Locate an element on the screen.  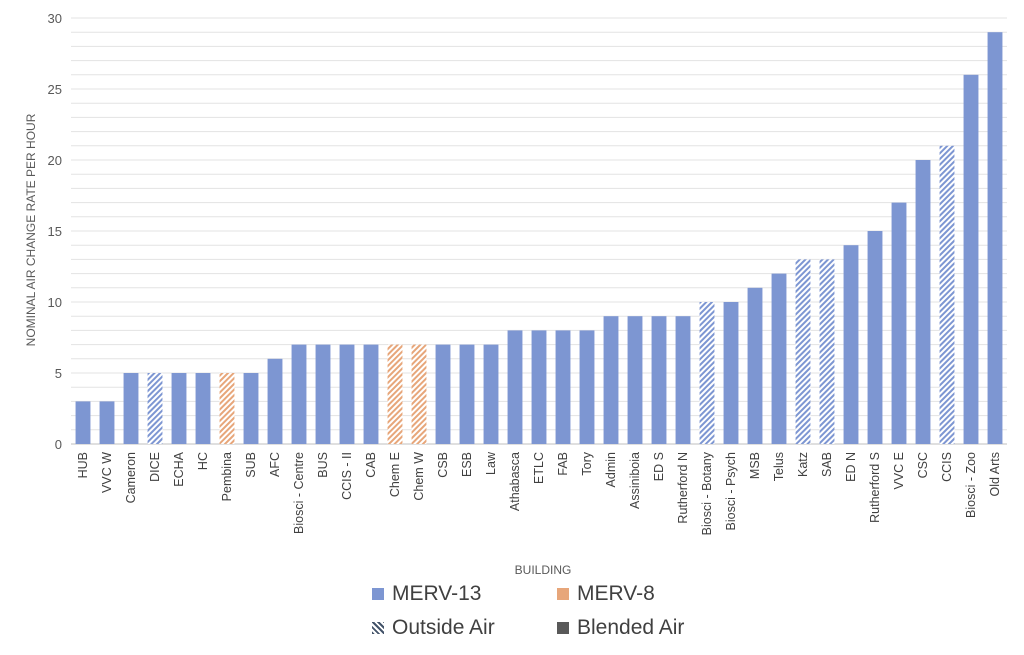
legend-item-merv-8: MERV-8 is located at coordinates (606, 594).